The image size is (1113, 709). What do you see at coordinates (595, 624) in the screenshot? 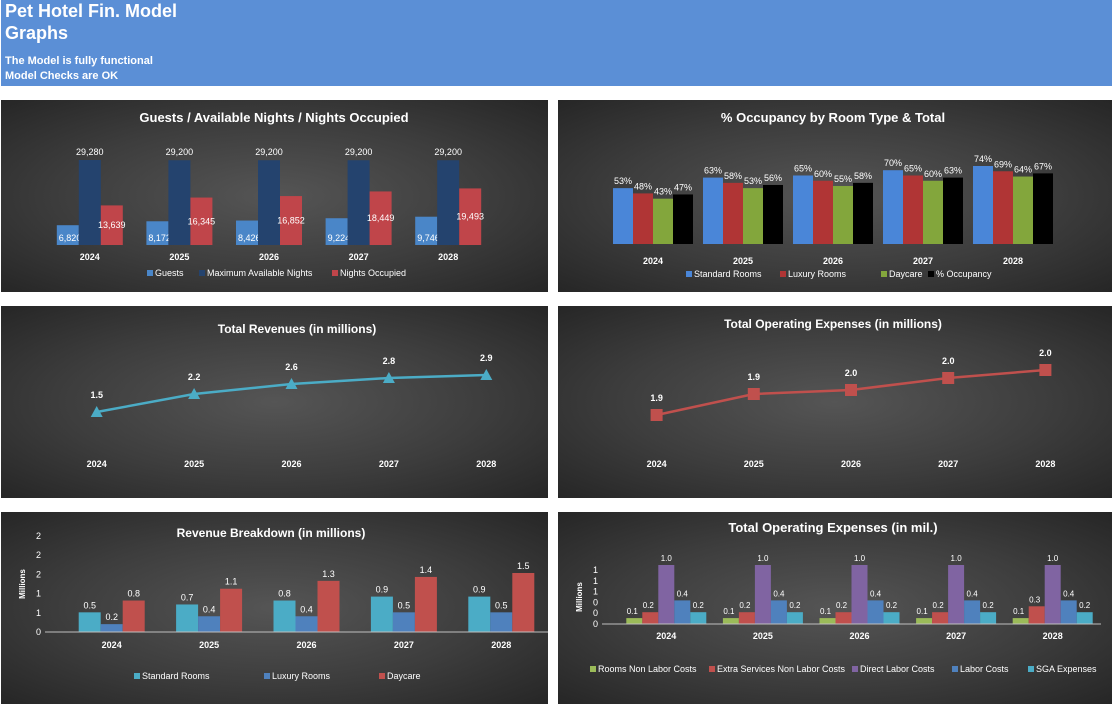
I see `opexbreak-y-tick-0: 0` at bounding box center [595, 624].